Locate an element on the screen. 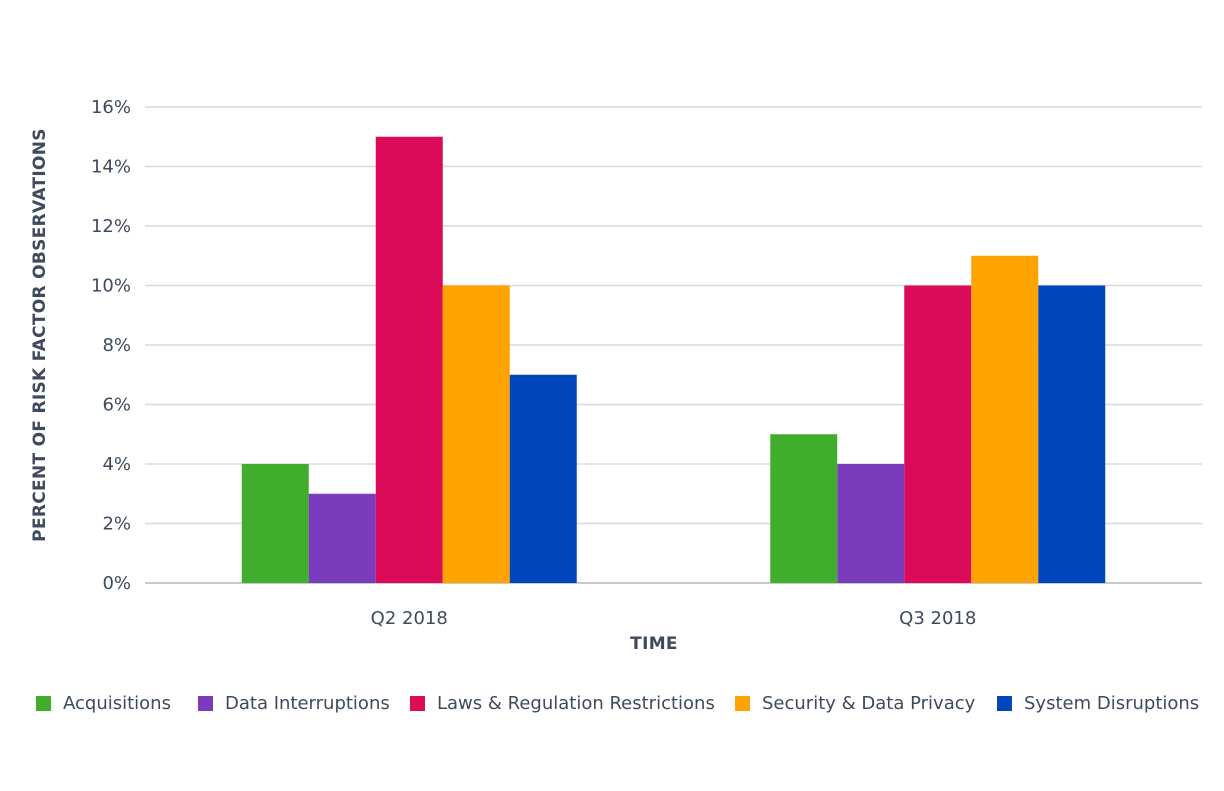  y-axis-ticks: 0% 2% 4% 6% 8% 10% 12% 14% 16% is located at coordinates (111, 345).